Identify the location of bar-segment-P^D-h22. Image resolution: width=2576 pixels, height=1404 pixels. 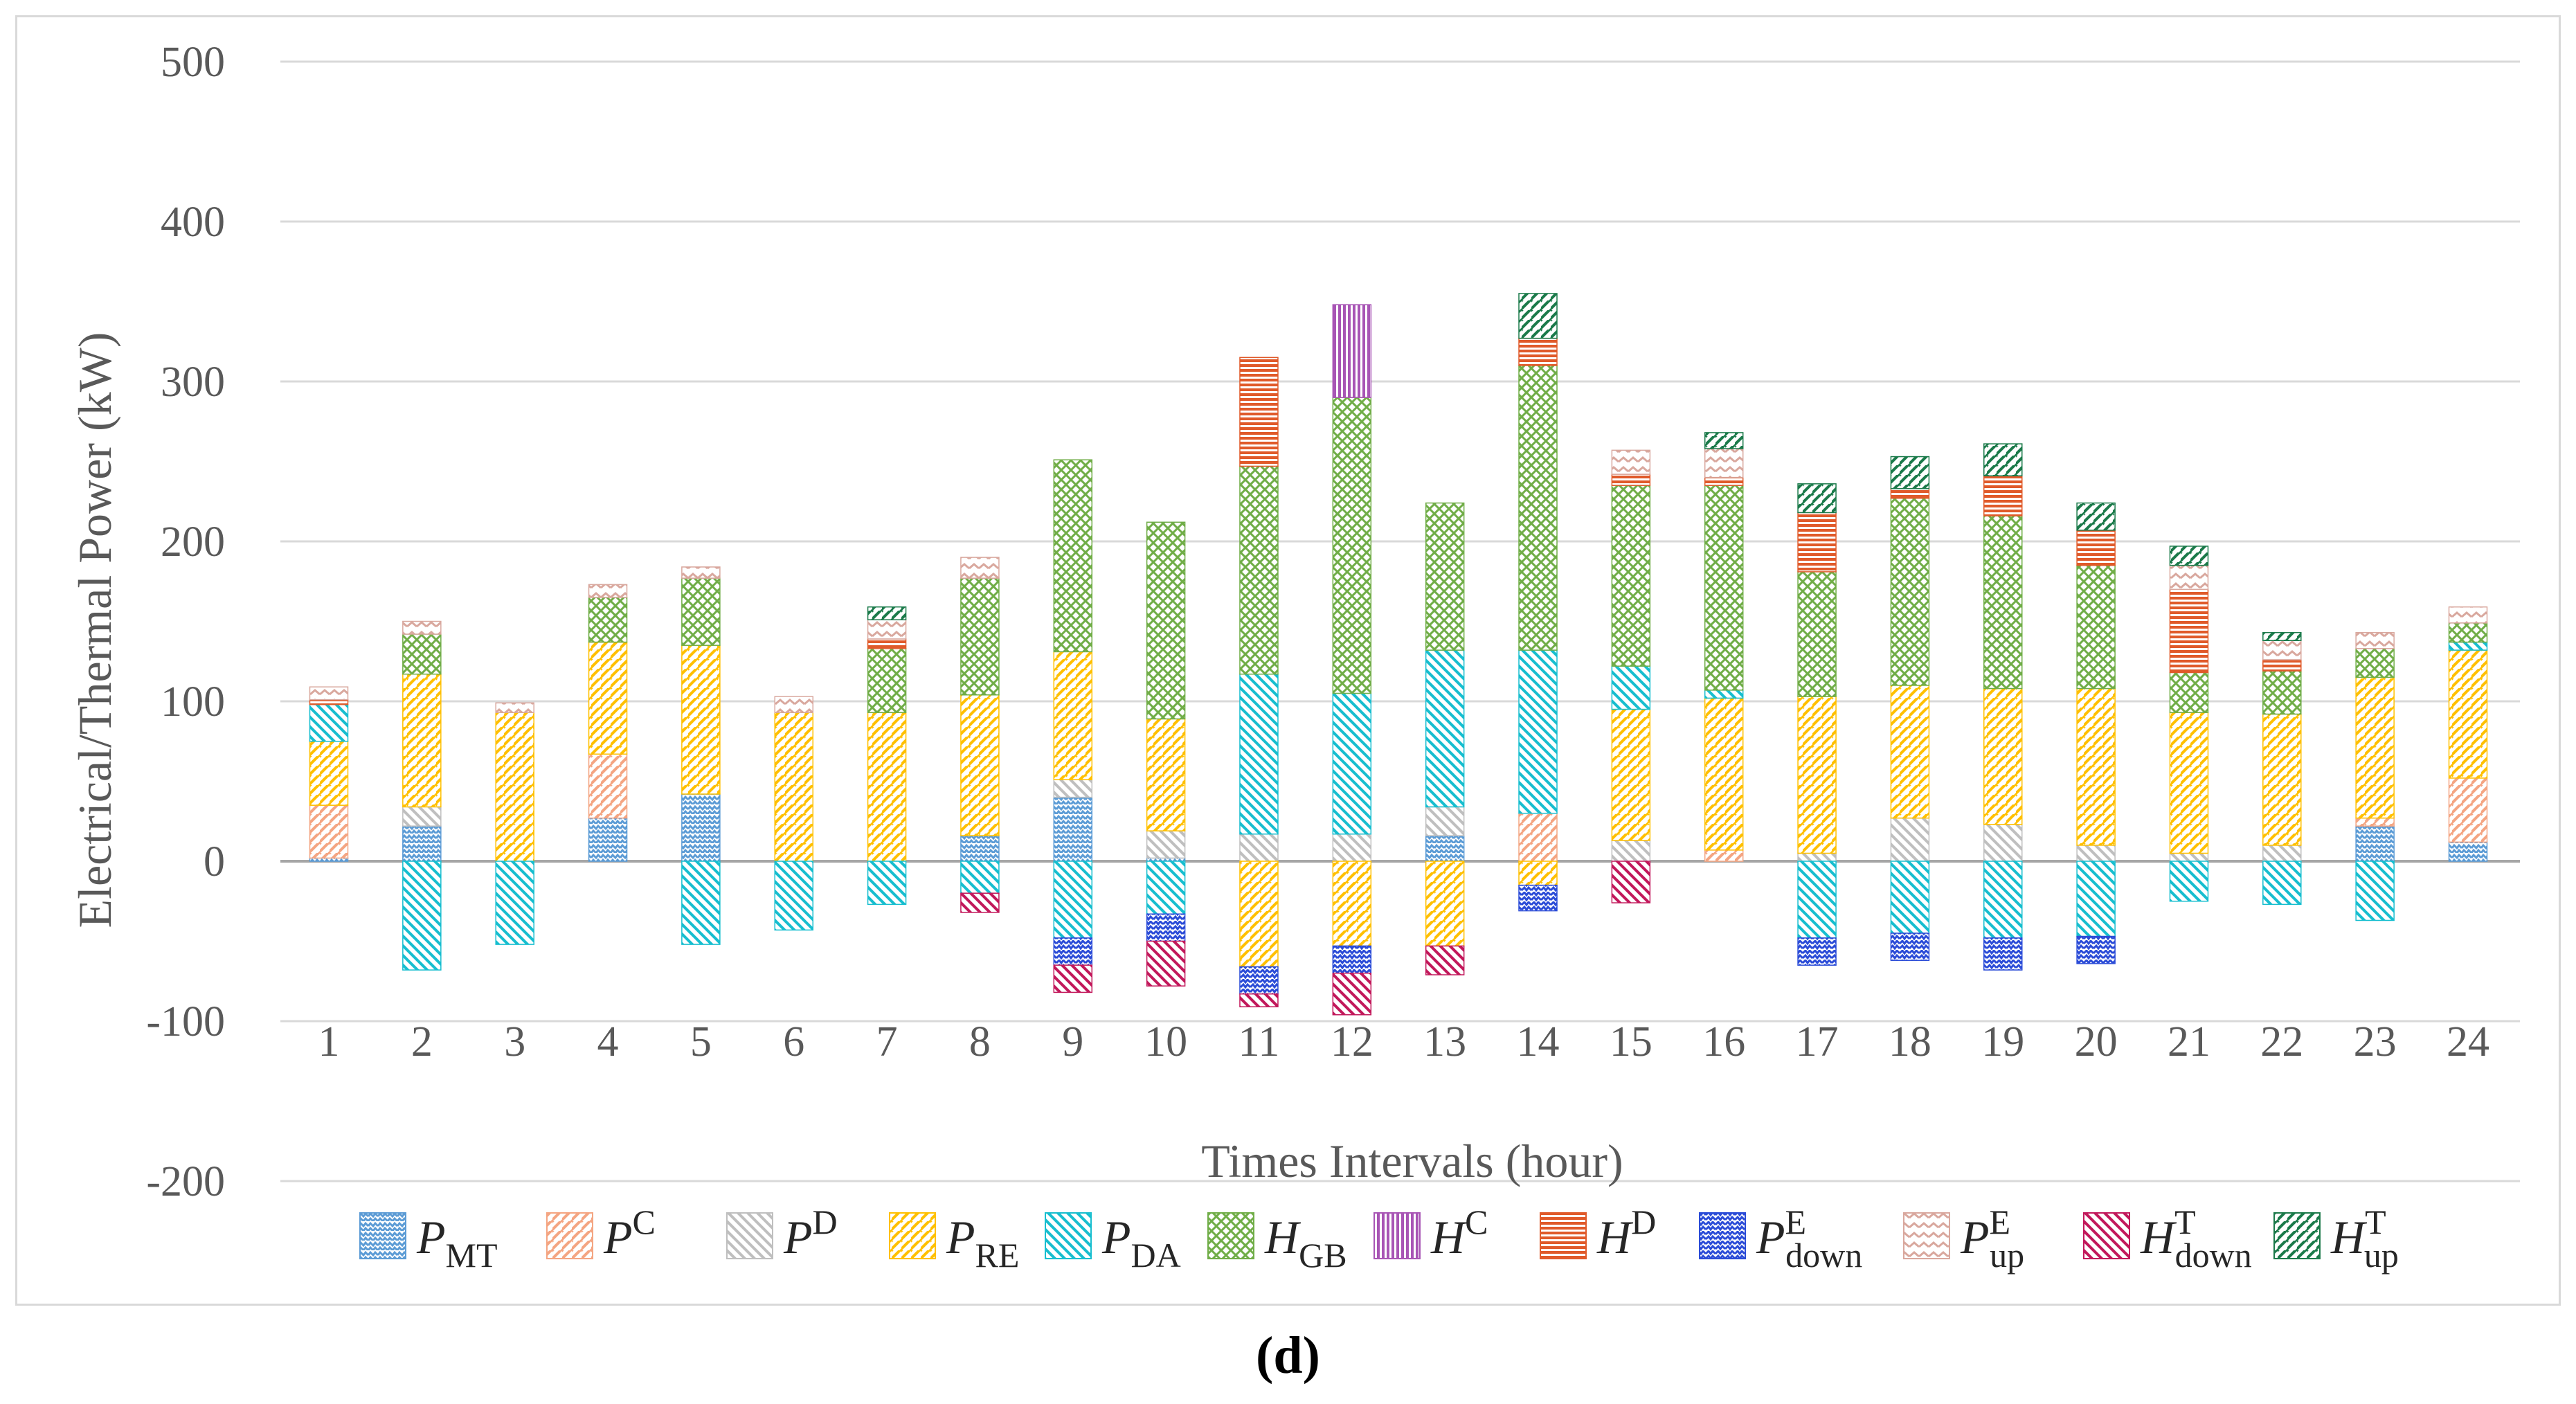
(2282, 853).